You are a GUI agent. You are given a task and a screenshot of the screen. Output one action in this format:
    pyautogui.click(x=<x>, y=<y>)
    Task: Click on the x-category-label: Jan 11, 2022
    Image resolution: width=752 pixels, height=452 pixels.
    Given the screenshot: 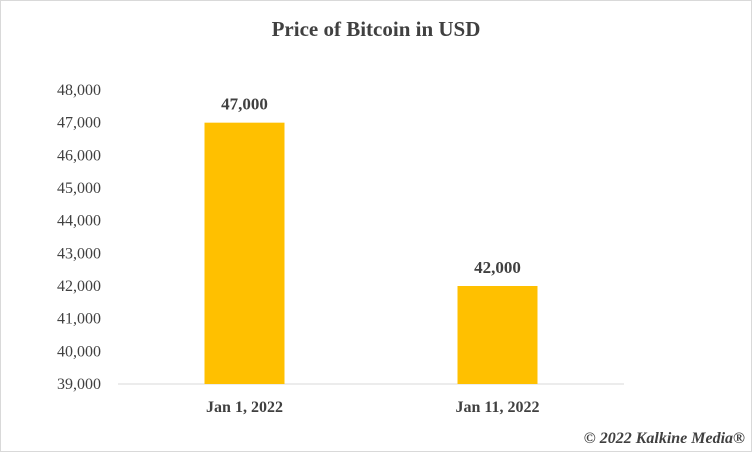 What is the action you would take?
    pyautogui.click(x=497, y=407)
    